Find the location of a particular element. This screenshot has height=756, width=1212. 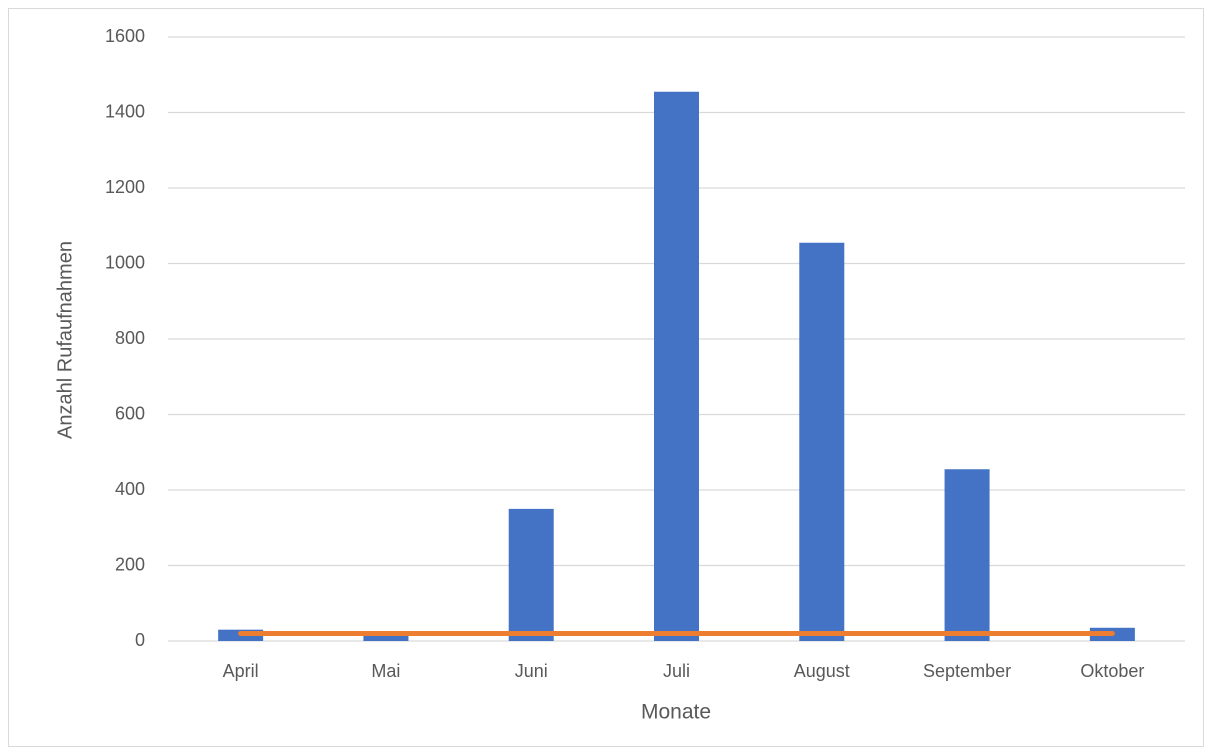

x-tick-label: August is located at coordinates (822, 671).